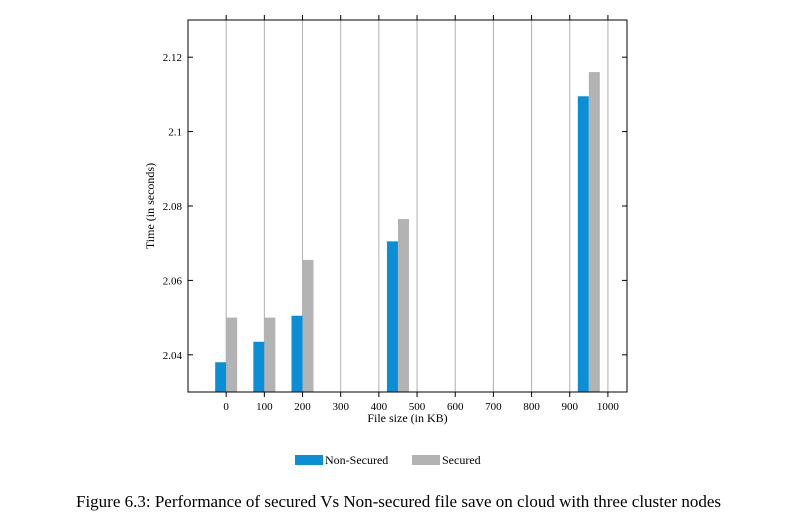 This screenshot has height=529, width=797. I want to click on legend-swatch-non-secured, so click(309, 460).